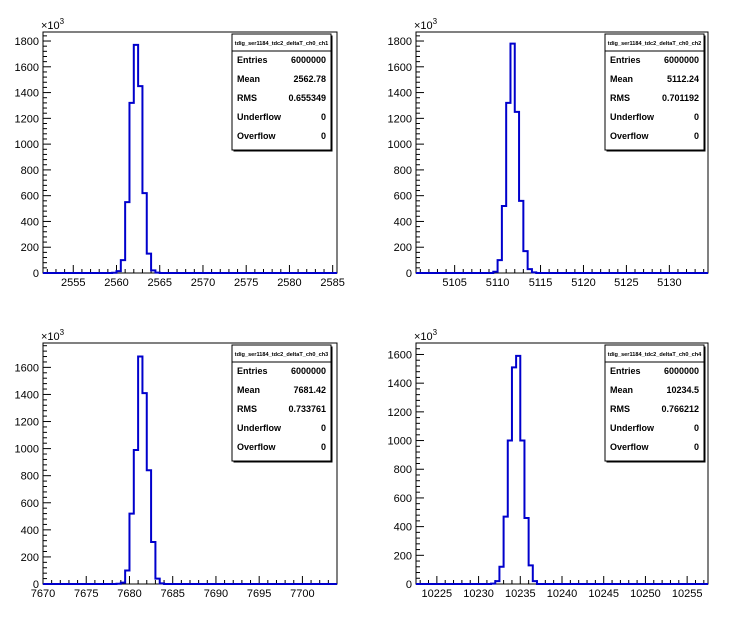  I want to click on x-tick-label: 7670, so click(43, 594).